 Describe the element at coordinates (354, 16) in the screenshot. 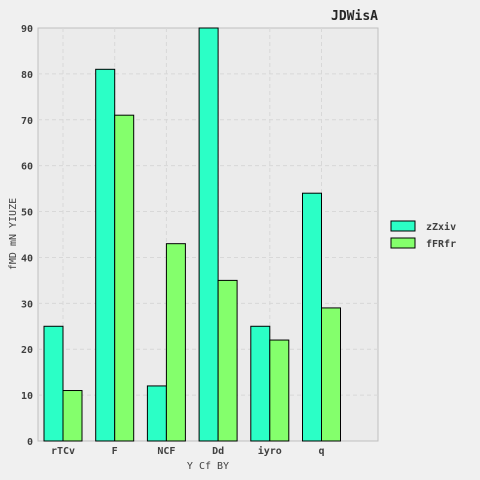

I see `chart-title: JDWisA` at that location.